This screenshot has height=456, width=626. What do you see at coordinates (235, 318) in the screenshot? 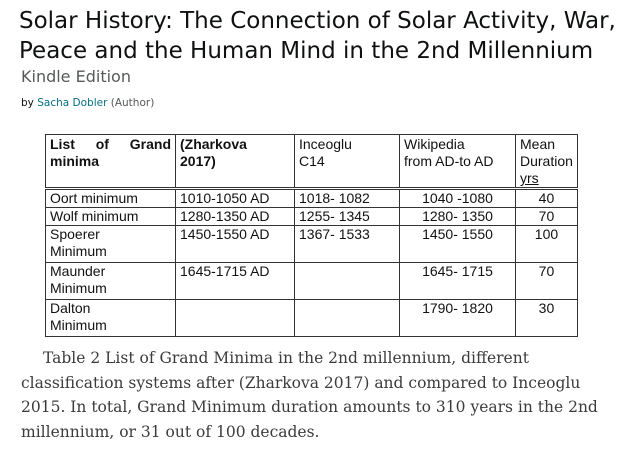
I see `cell-zharkova` at bounding box center [235, 318].